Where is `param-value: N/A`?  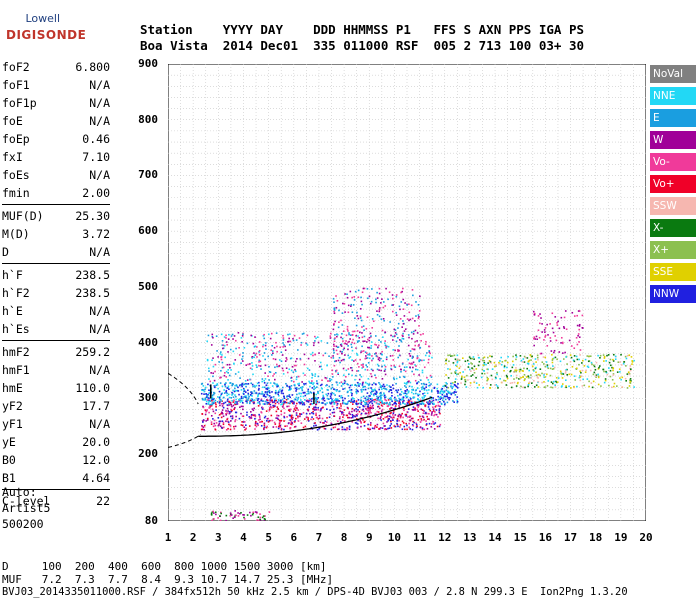 param-value: N/A is located at coordinates (99, 329).